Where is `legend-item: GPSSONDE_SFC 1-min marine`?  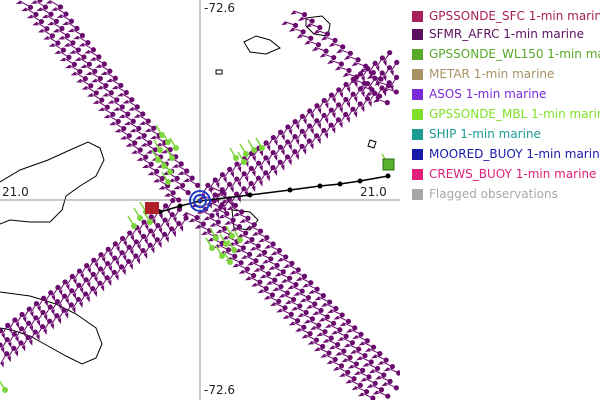 legend-item: GPSSONDE_SFC 1-min marine is located at coordinates (506, 16).